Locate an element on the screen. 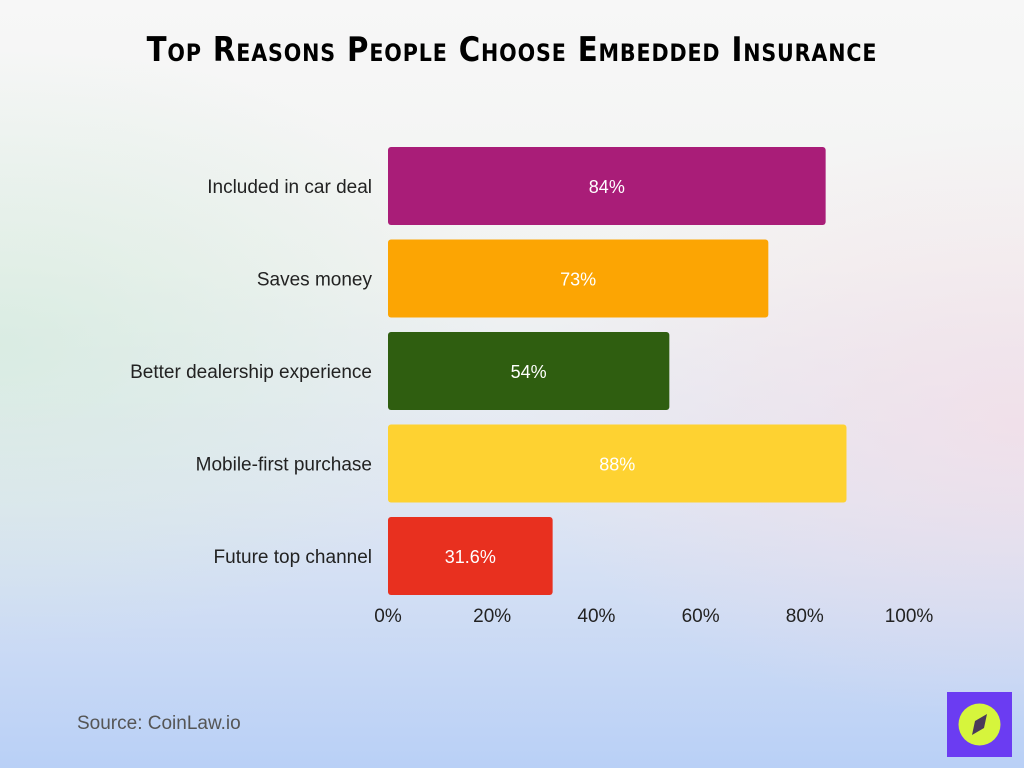  category-label: Mobile-first purchase is located at coordinates (284, 465).